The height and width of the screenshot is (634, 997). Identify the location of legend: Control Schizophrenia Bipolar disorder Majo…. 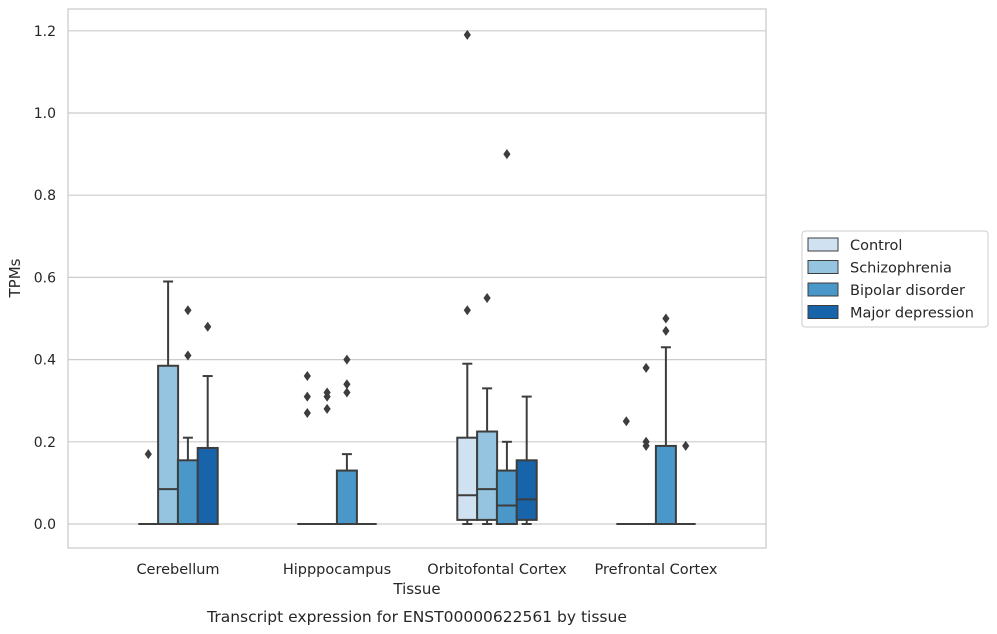
(895, 279).